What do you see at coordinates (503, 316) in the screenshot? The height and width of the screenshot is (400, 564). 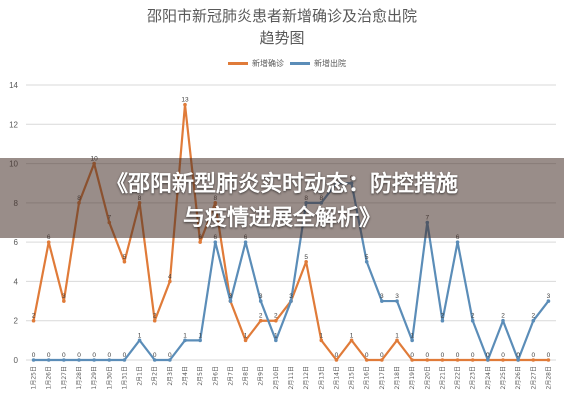 I see `data-label-1: 2` at bounding box center [503, 316].